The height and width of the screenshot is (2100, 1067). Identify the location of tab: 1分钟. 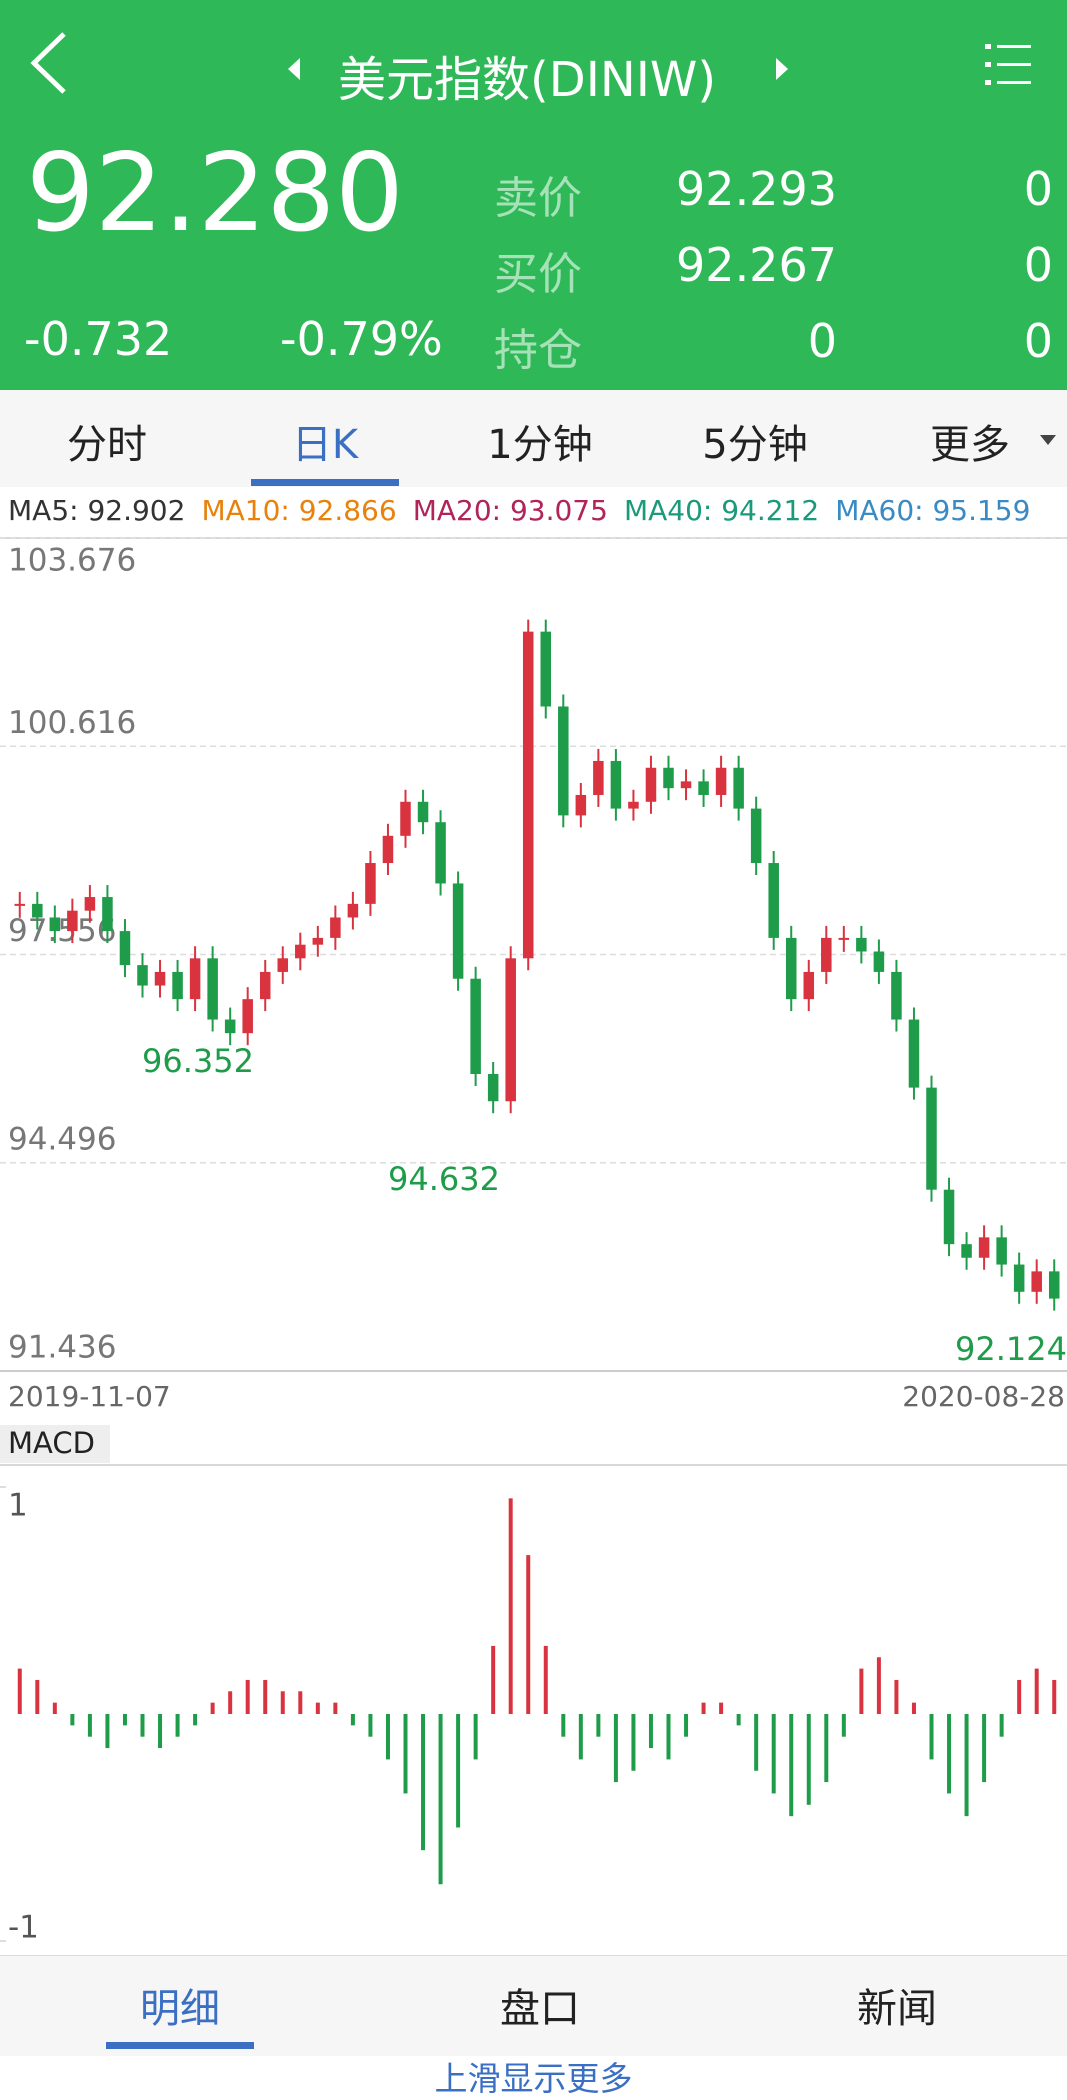
(540, 445).